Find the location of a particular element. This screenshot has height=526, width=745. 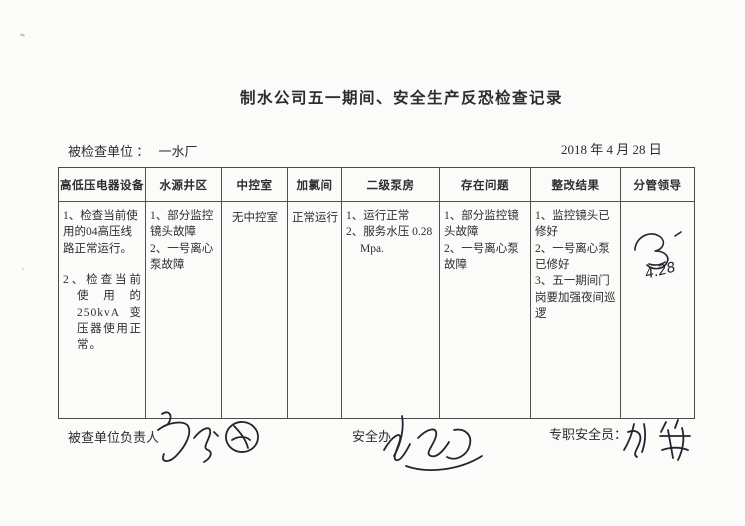

cell-text: 2、检查当前使用的 250kvA 变压器使用正常。 is located at coordinates (102, 312).